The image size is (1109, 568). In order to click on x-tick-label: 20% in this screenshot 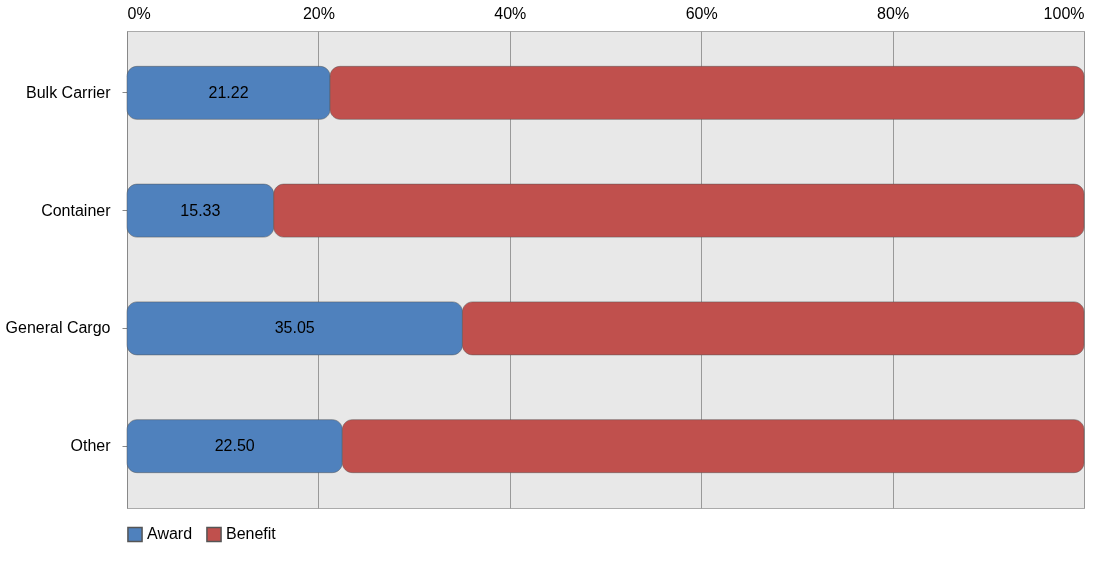, I will do `click(318, 13)`.